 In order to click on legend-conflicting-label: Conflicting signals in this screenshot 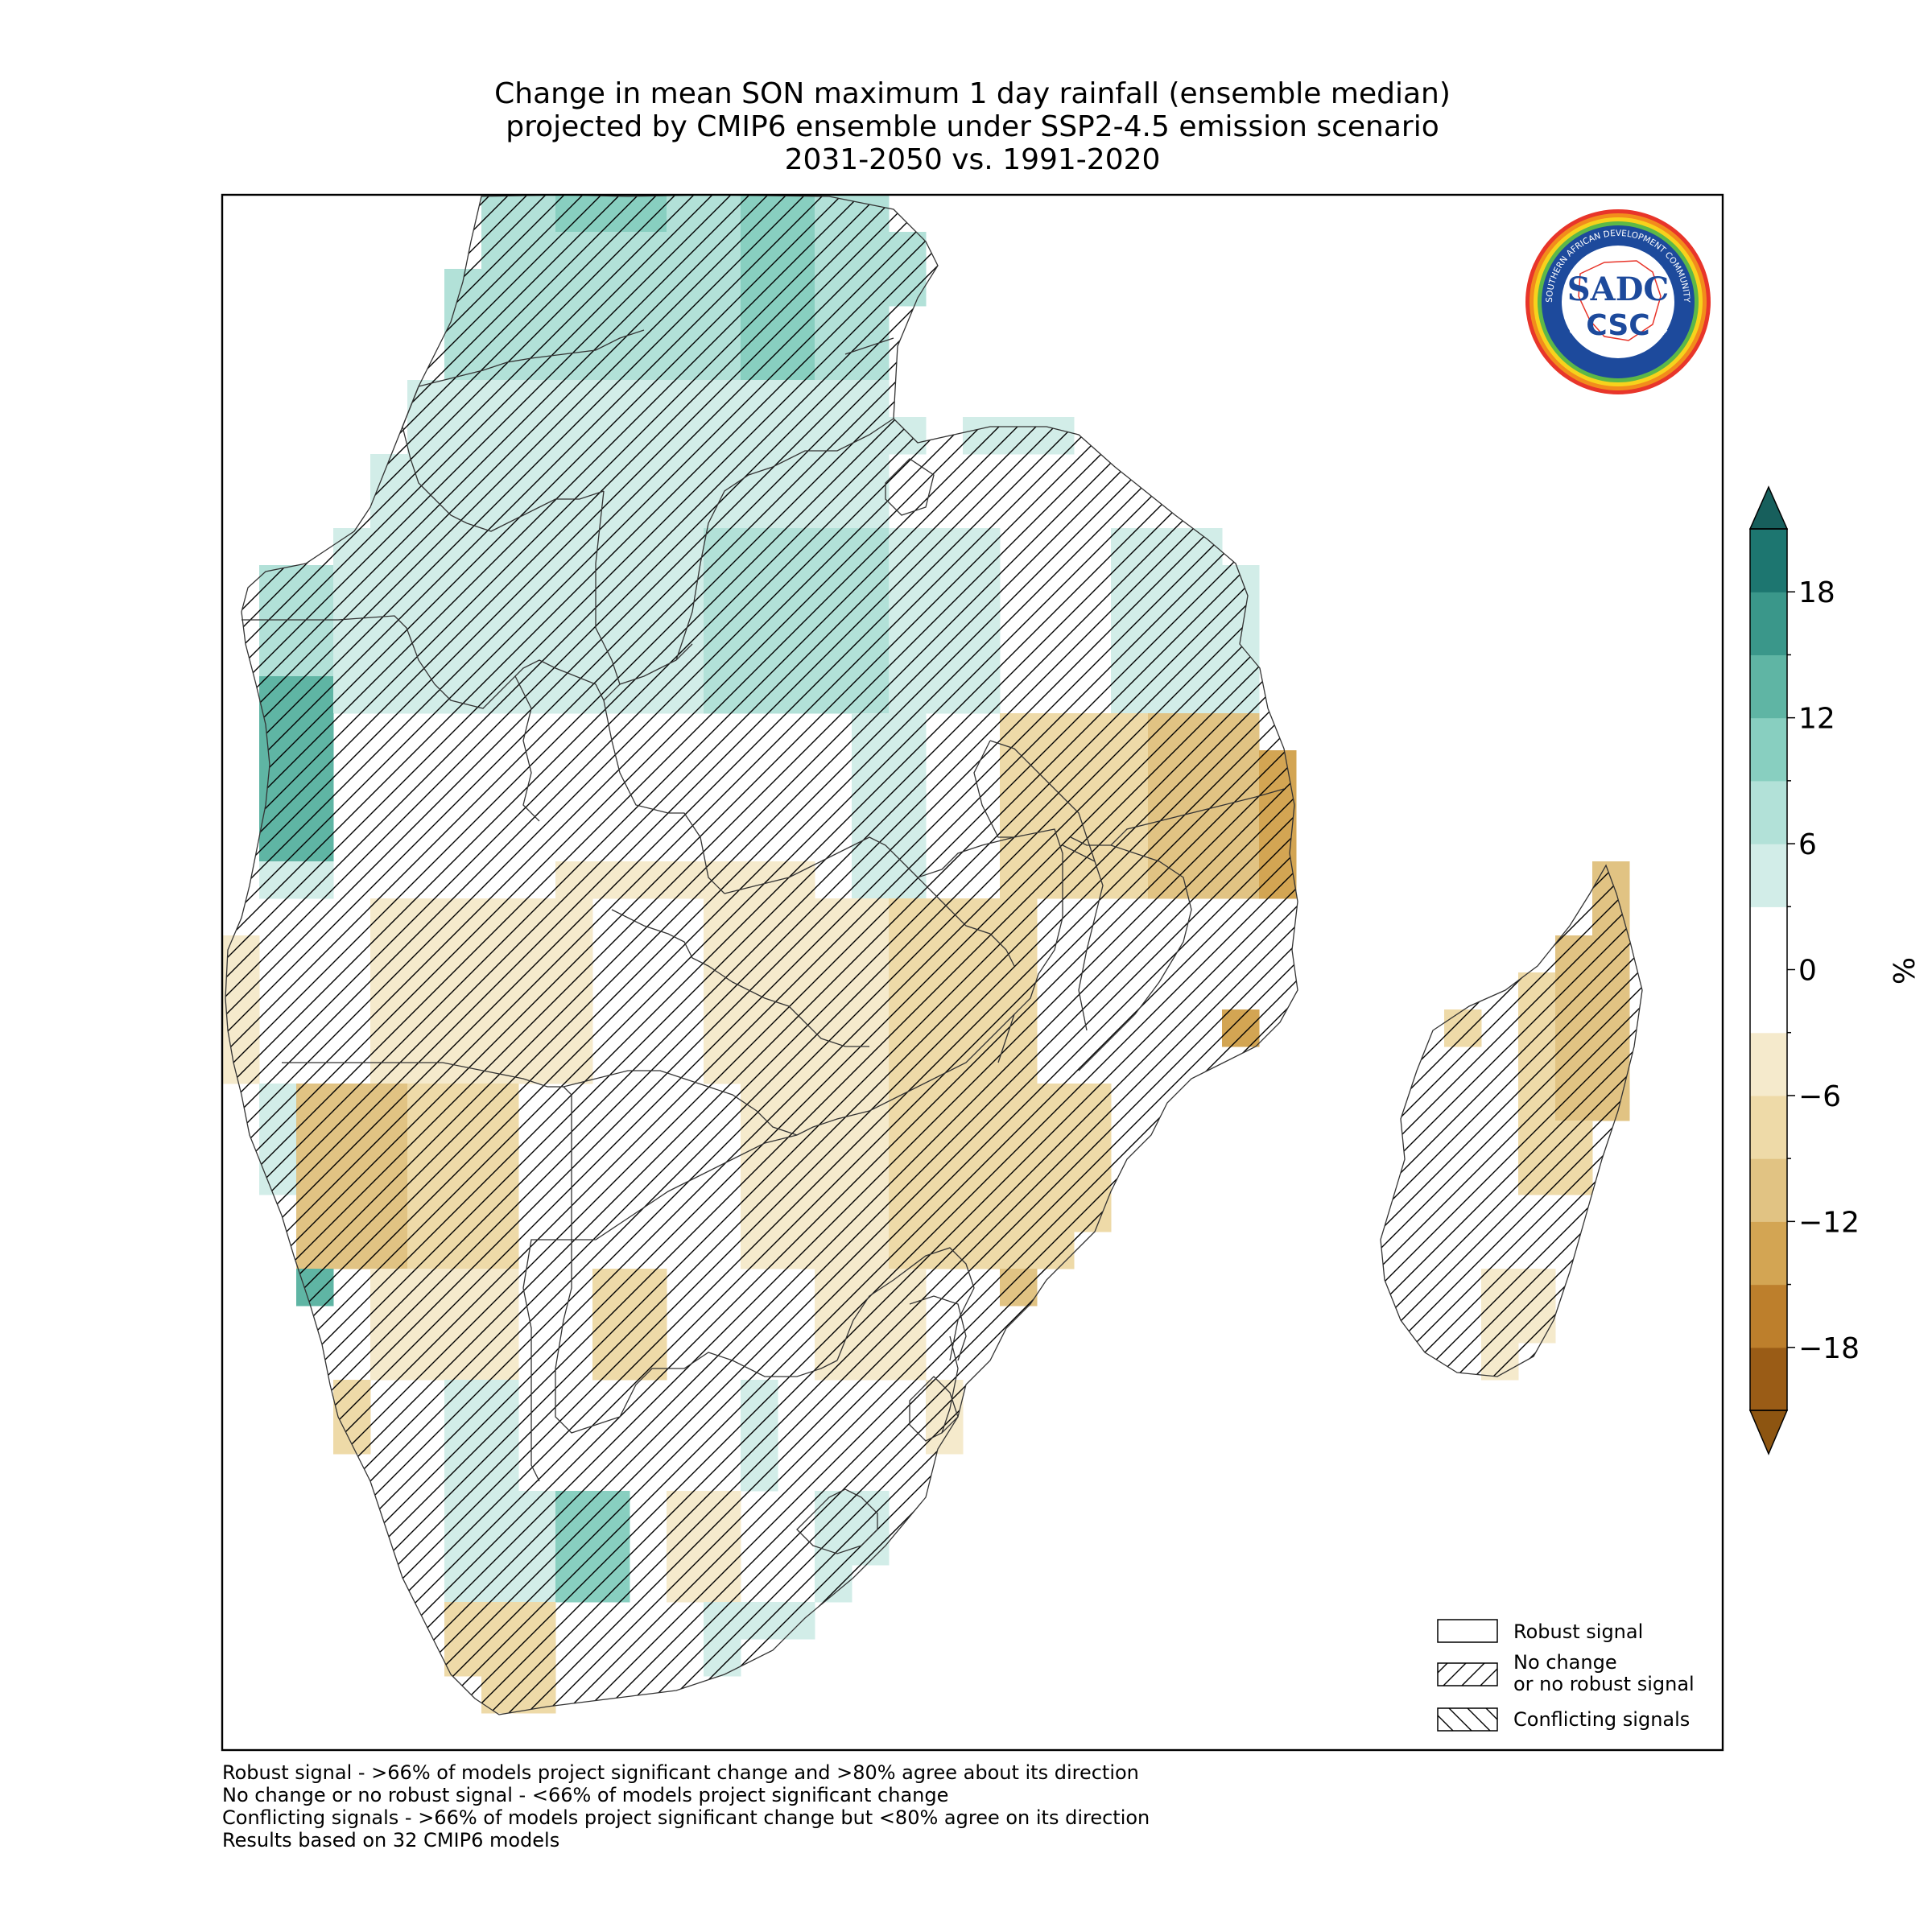, I will do `click(1601, 1719)`.